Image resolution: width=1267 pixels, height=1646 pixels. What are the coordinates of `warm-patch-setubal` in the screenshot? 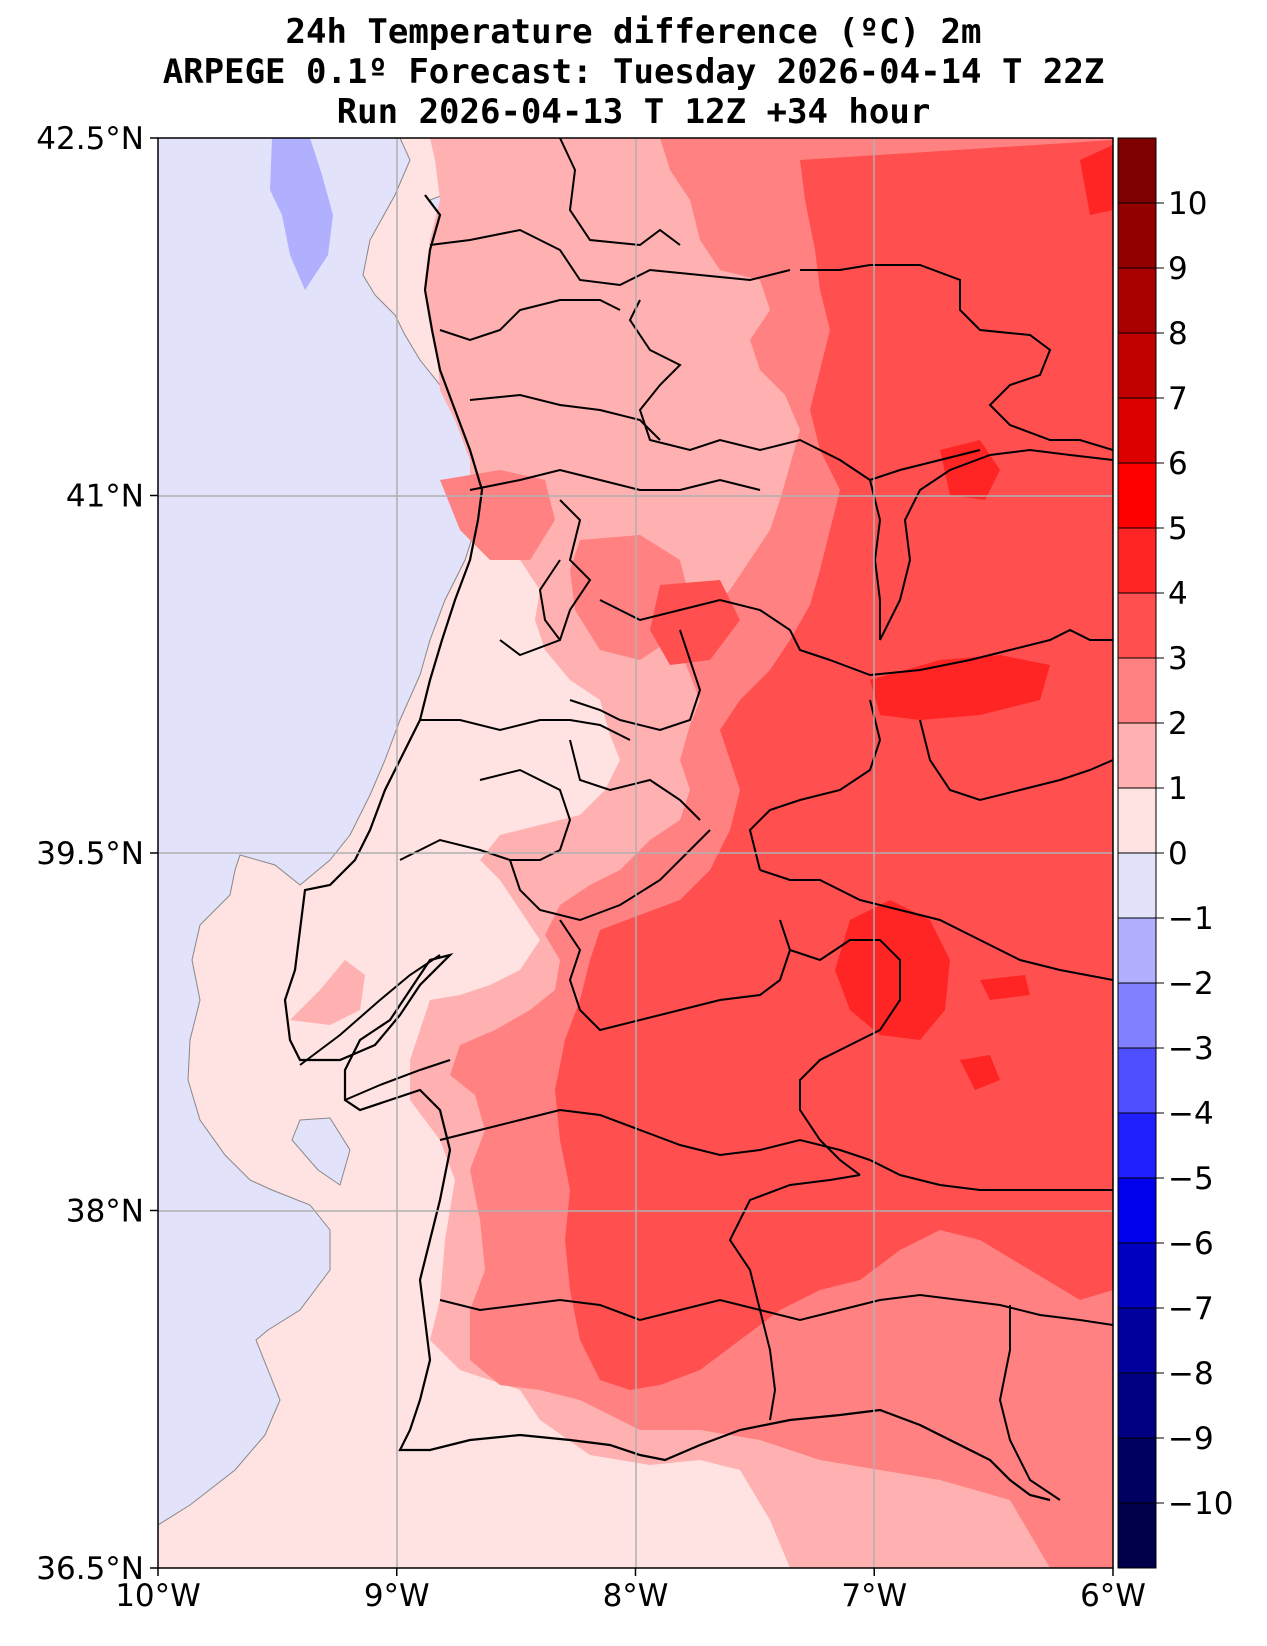 It's located at (327, 992).